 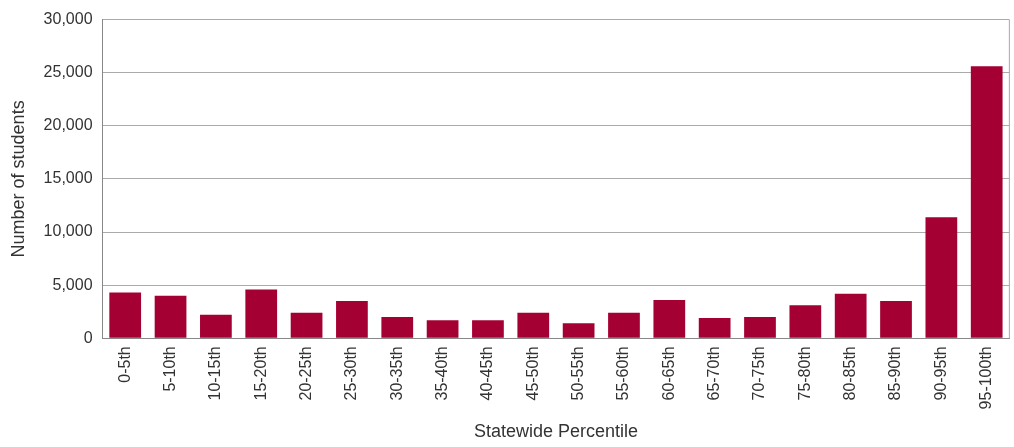 I want to click on x-tick-label: 90-95th, so click(x=940, y=373).